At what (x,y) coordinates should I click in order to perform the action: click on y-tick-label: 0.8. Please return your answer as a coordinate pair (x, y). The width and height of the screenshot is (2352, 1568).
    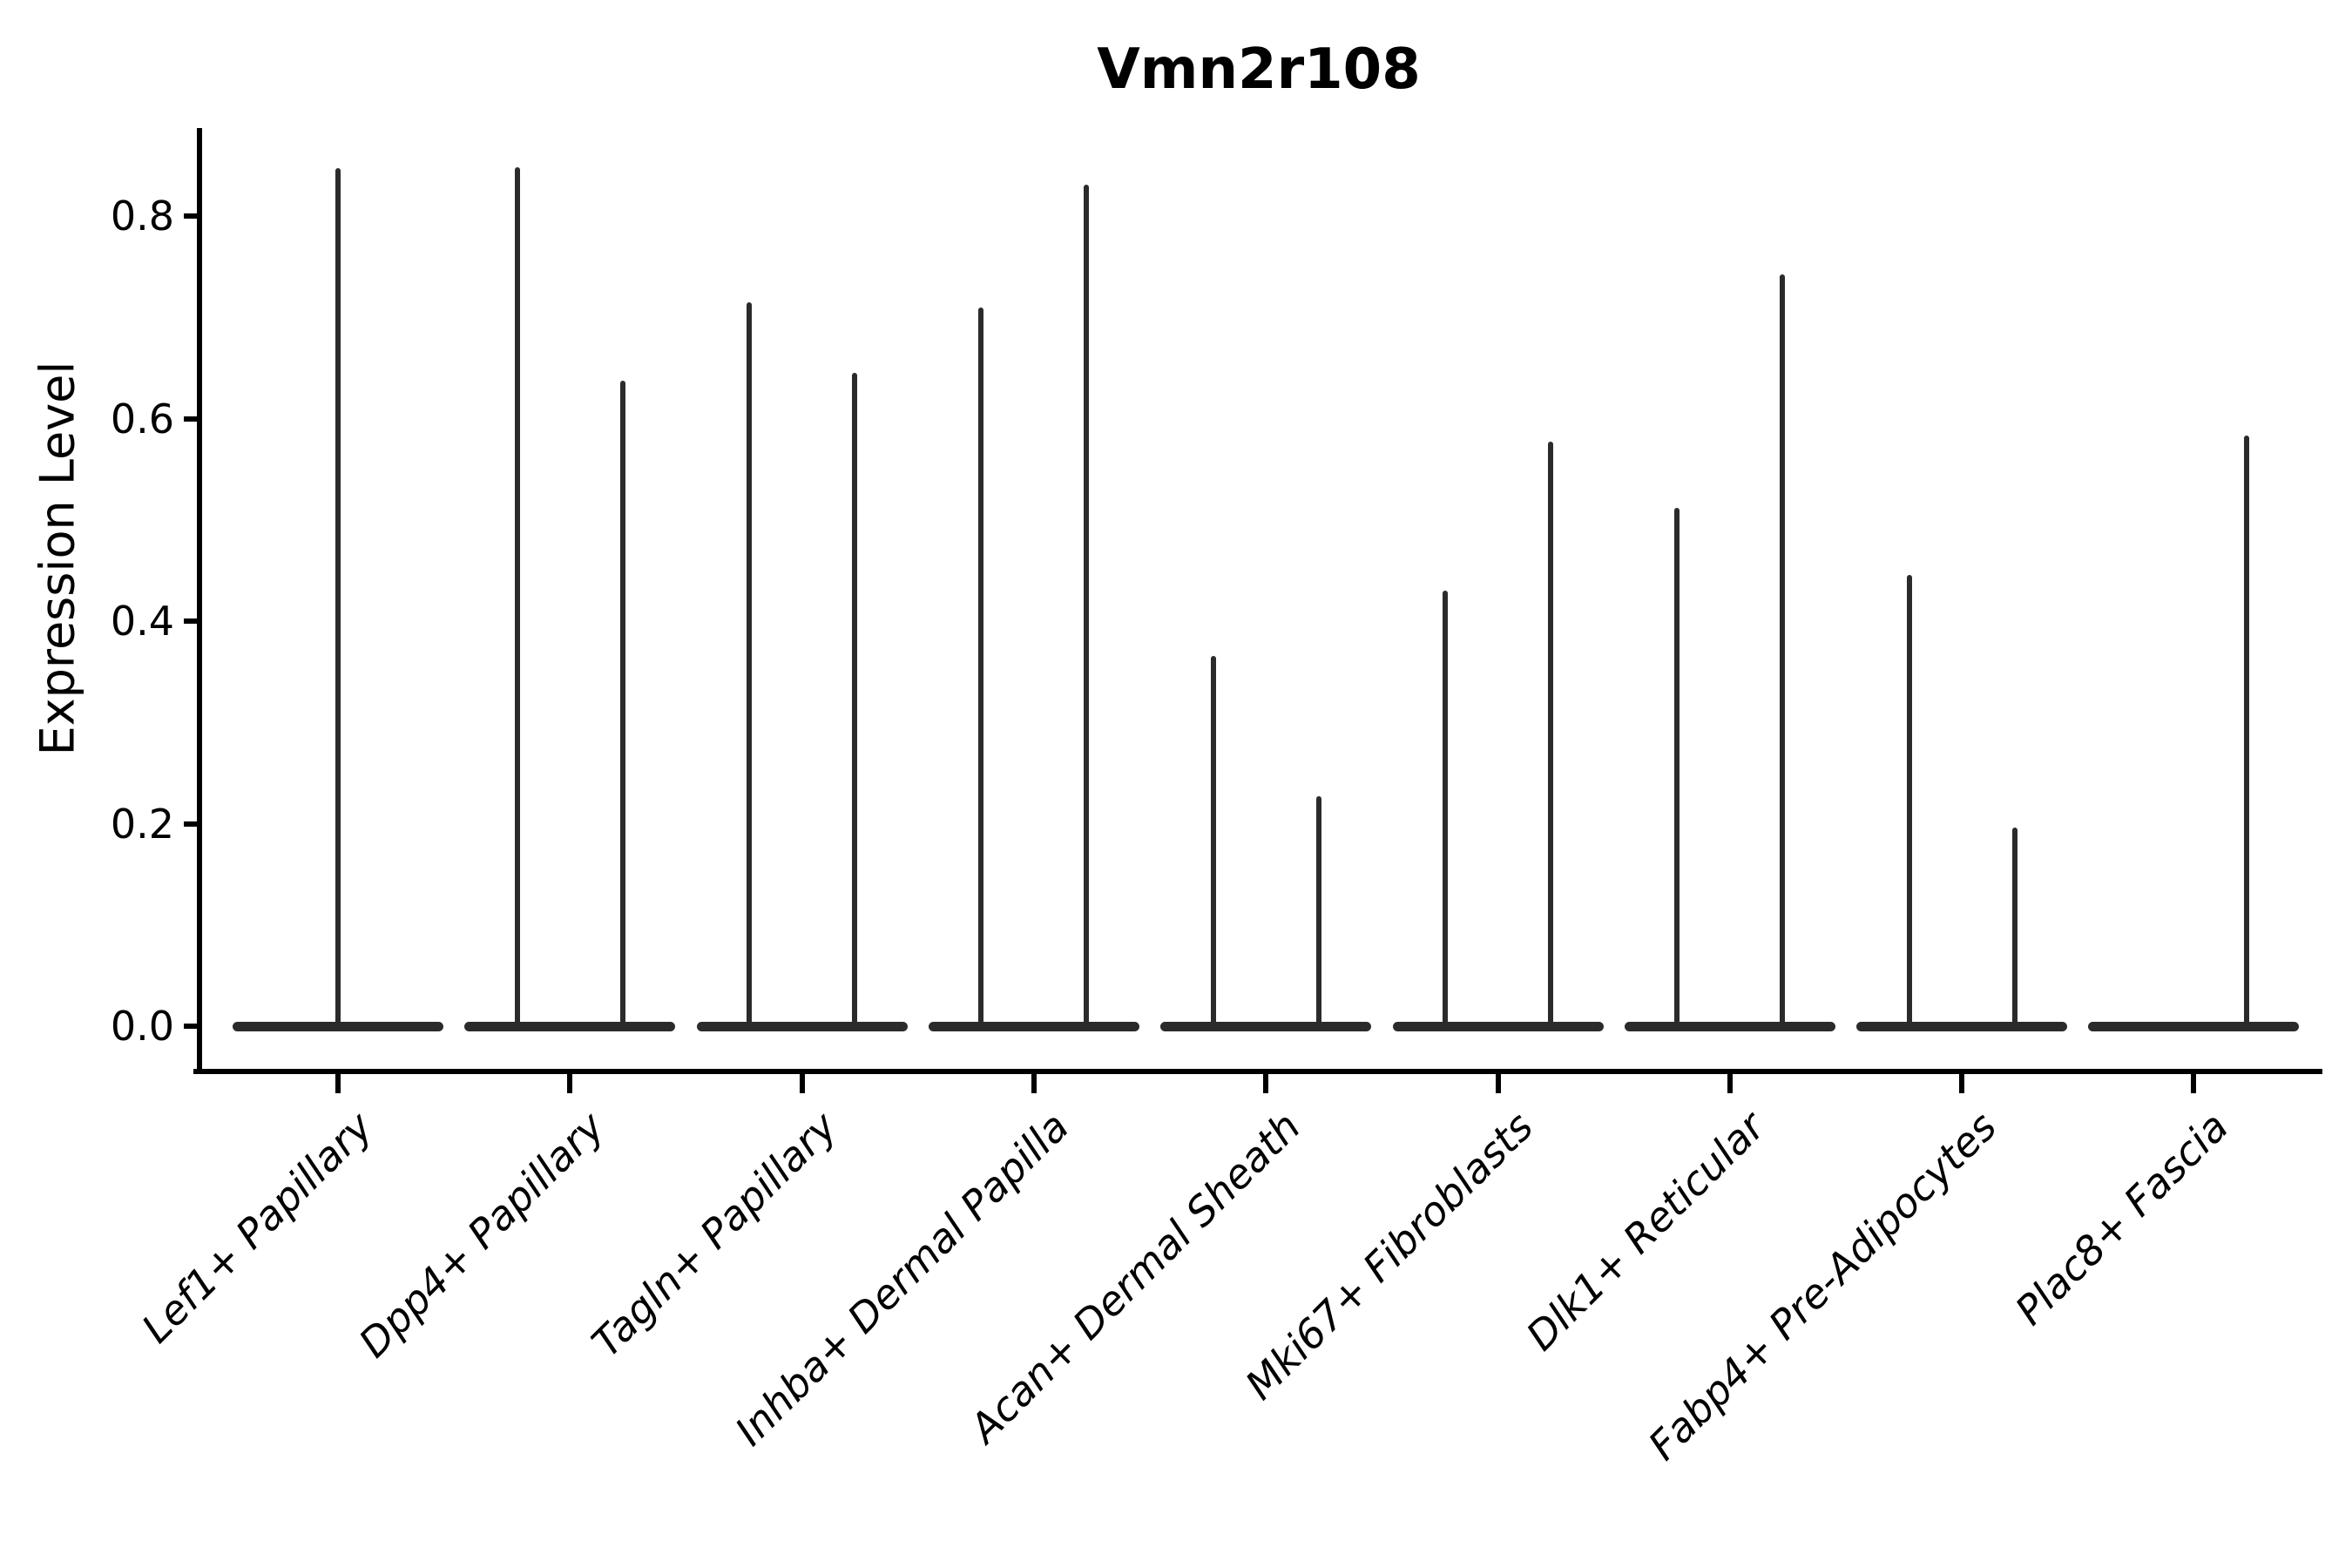
    Looking at the image, I should click on (142, 216).